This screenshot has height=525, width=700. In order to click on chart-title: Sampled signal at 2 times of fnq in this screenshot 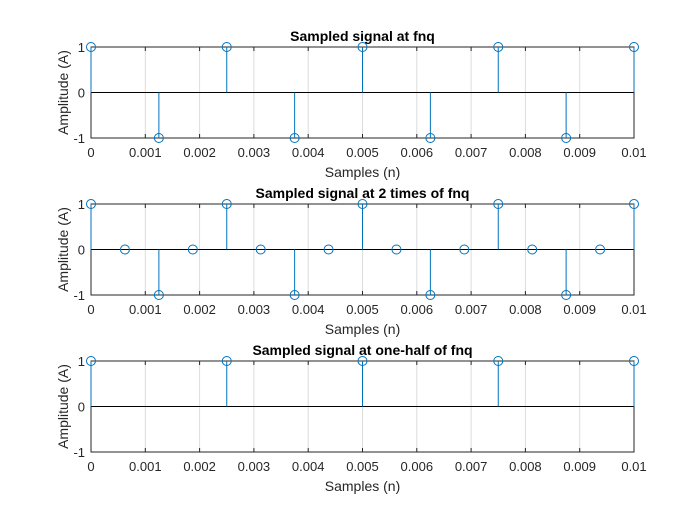, I will do `click(363, 193)`.